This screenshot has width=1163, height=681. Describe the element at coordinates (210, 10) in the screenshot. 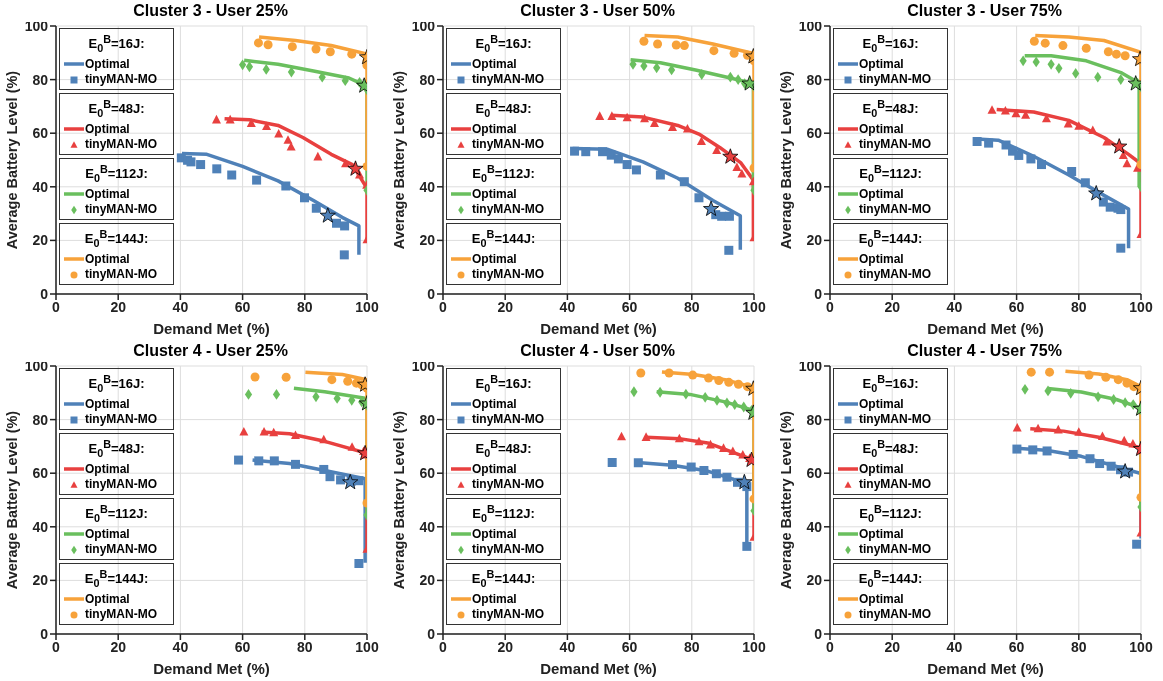

I see `chart-title: Cluster 3 - User 25%` at that location.